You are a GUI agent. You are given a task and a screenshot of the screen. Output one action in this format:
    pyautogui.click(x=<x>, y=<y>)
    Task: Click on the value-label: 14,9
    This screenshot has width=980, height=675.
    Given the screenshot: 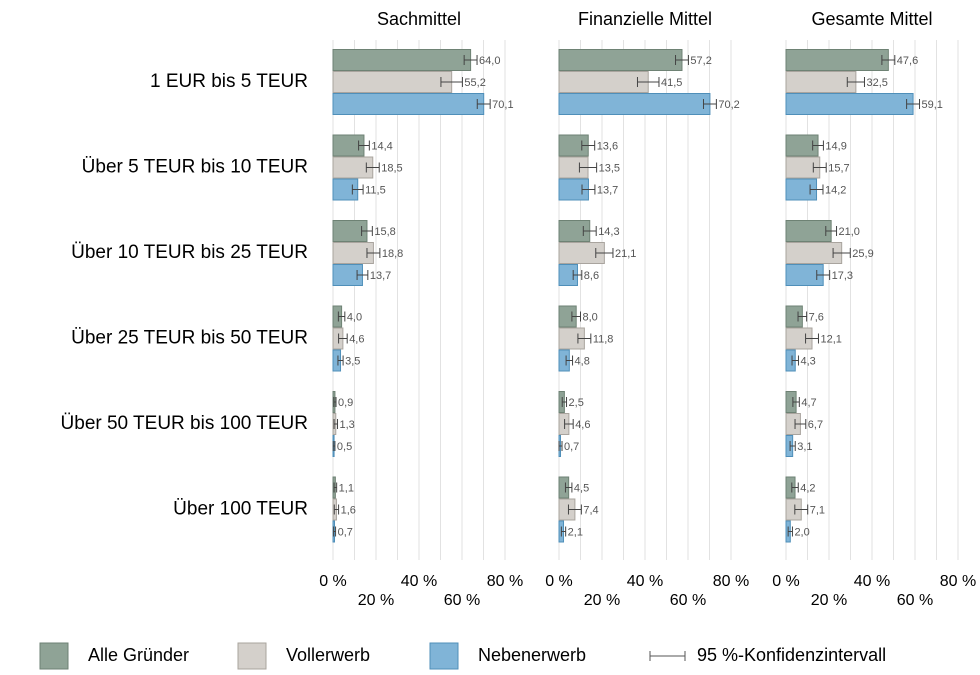 What is the action you would take?
    pyautogui.click(x=835, y=146)
    